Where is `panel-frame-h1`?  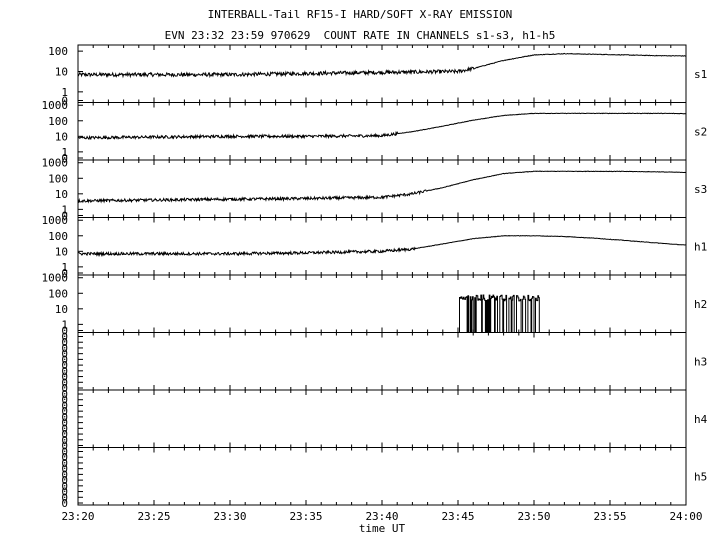
panel-frame-h1 is located at coordinates (382, 246).